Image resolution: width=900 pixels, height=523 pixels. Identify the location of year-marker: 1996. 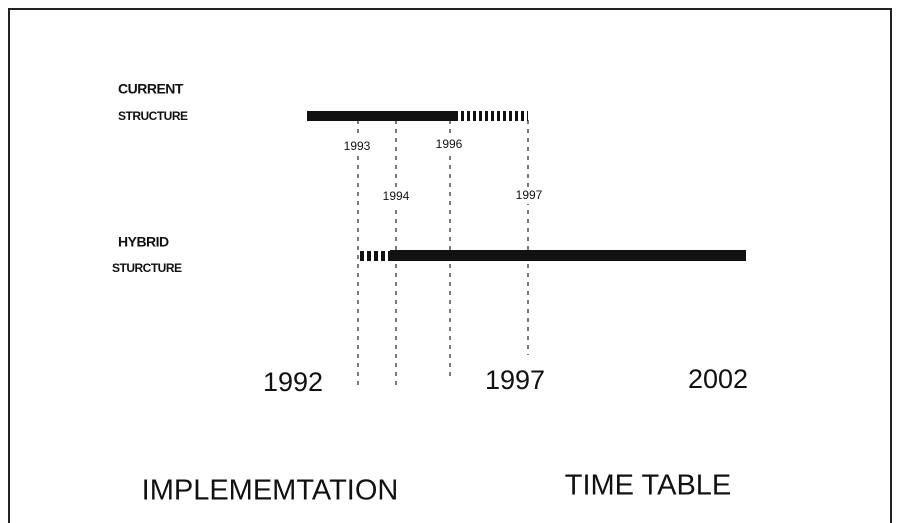
(449, 144).